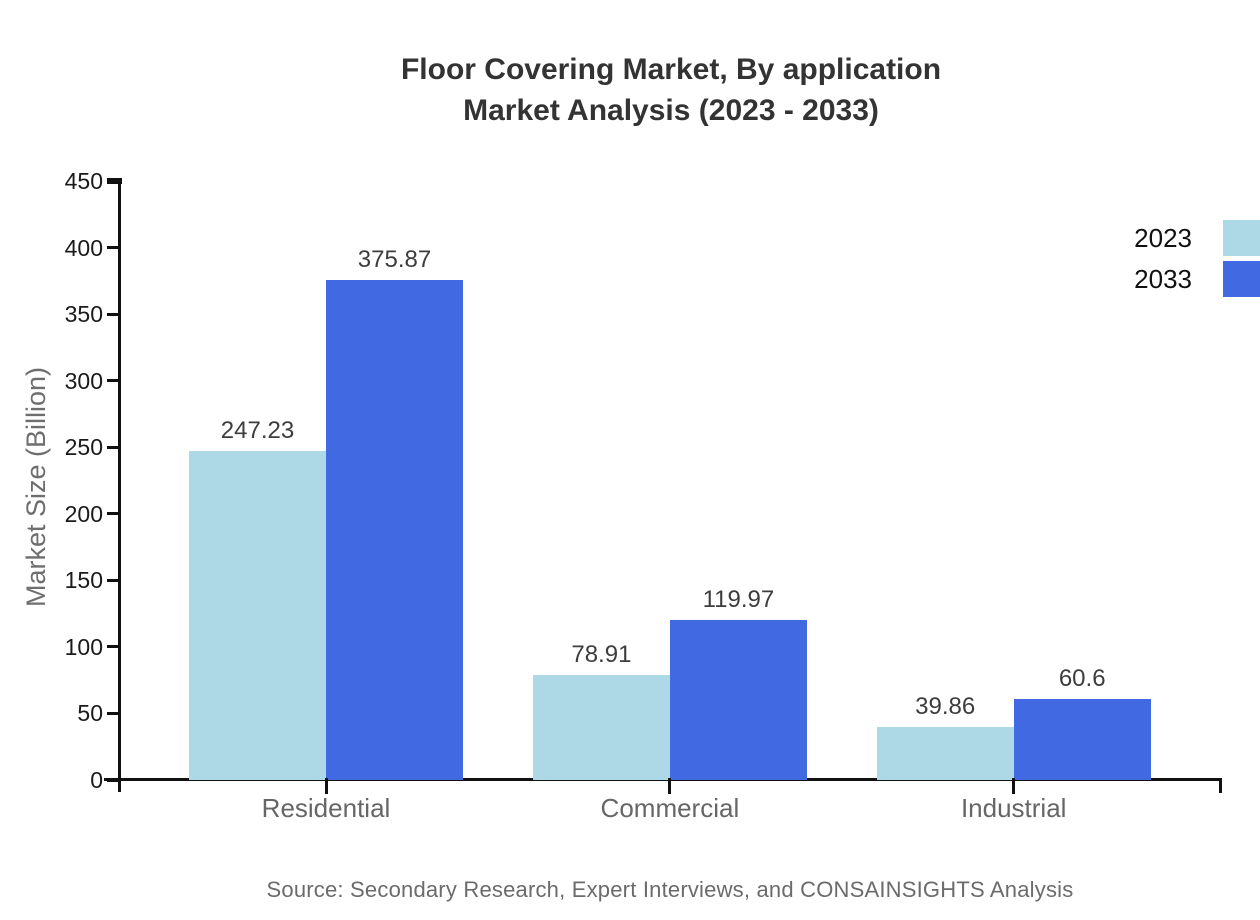  Describe the element at coordinates (326, 808) in the screenshot. I see `category-label-residential: Residential` at that location.